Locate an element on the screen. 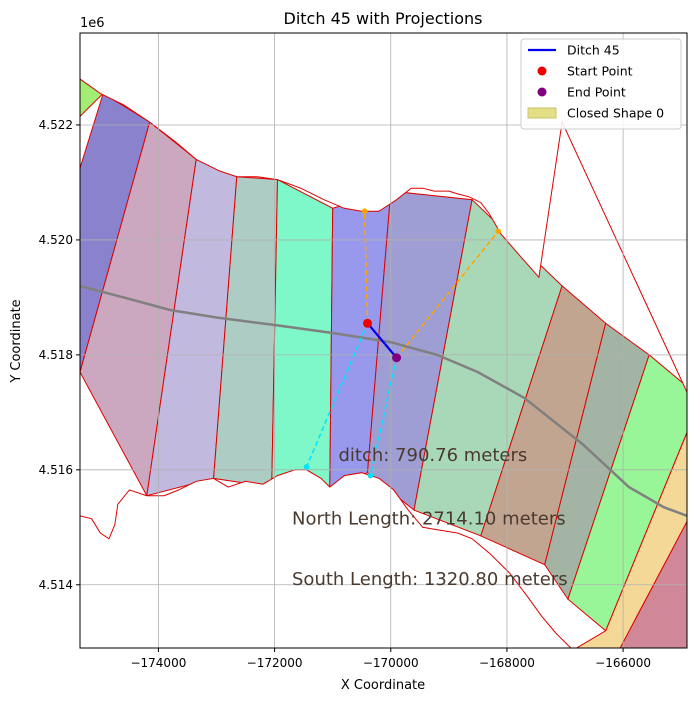 The height and width of the screenshot is (701, 697). y-axis: 4.514 4.516 4.518 4.520 4.522 is located at coordinates (59, 355).